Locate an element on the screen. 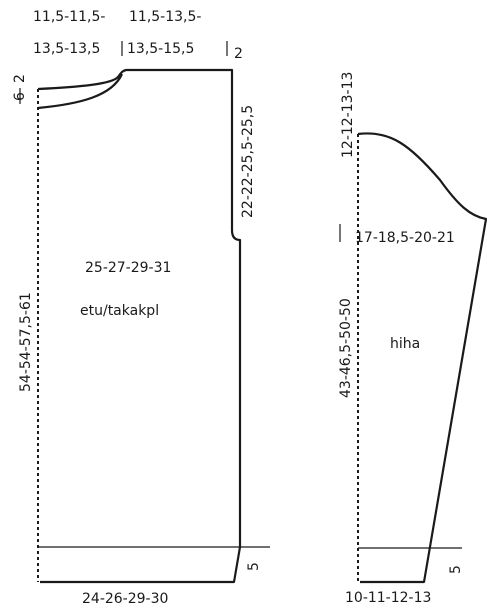  sleeve-upper-width-label: 17-18,5-20-21 is located at coordinates (405, 238).